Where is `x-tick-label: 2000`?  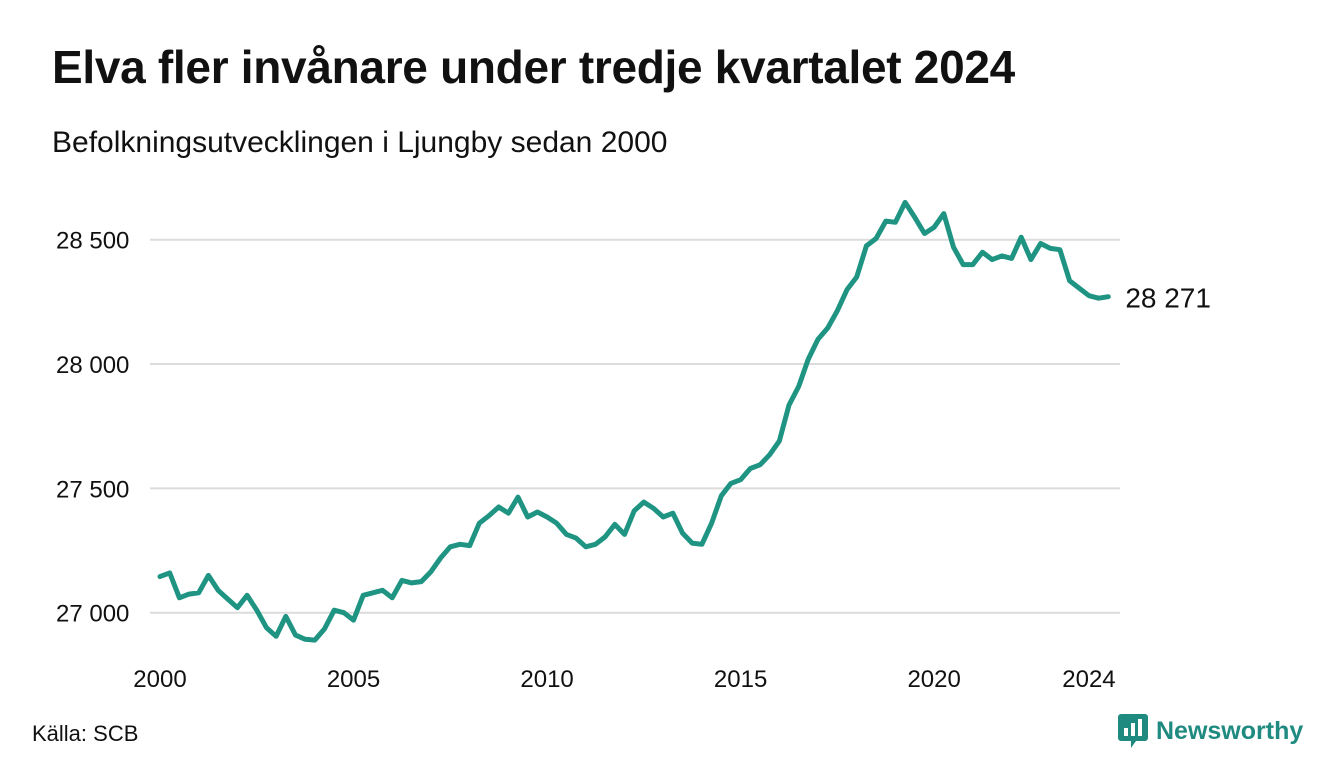 x-tick-label: 2000 is located at coordinates (159, 679).